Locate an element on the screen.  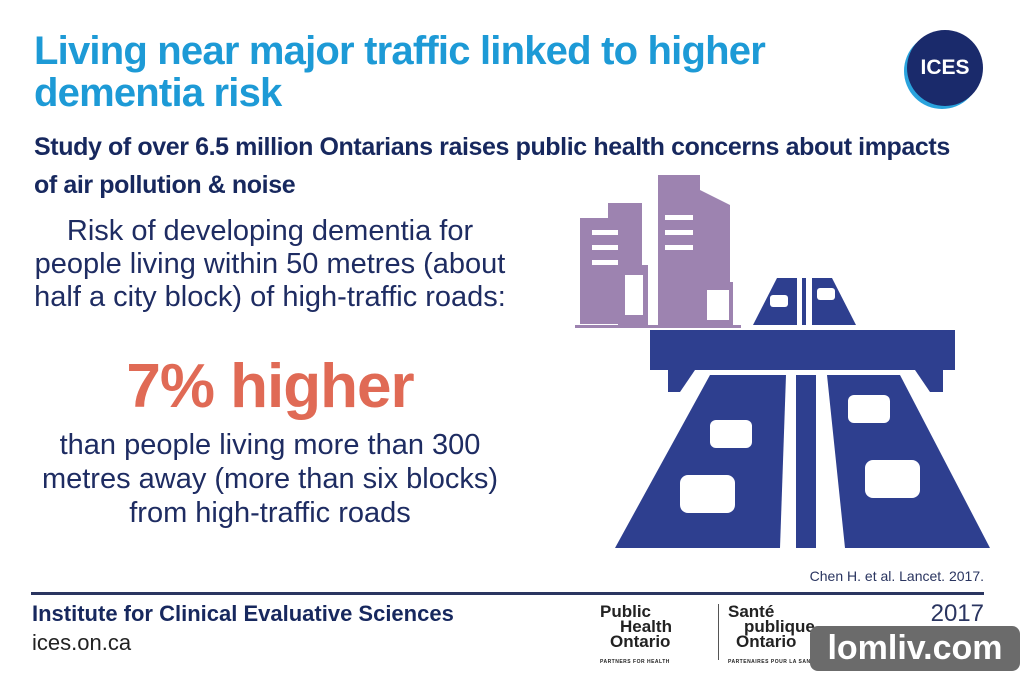
logo-divider is located at coordinates (718, 632).